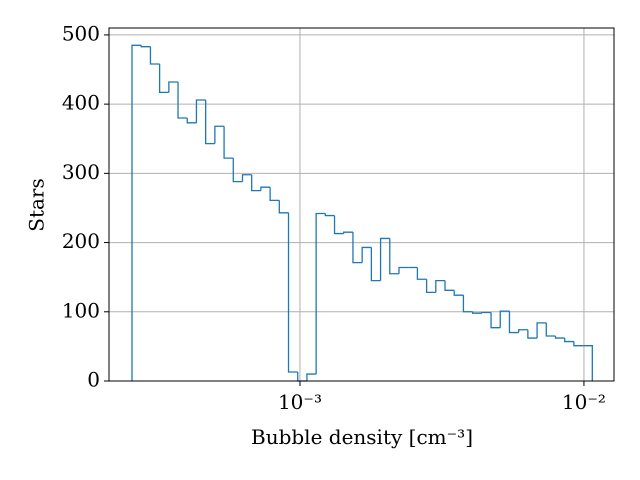 Image resolution: width=640 pixels, height=480 pixels. Describe the element at coordinates (81, 310) in the screenshot. I see `y-tick-label: 100` at that location.